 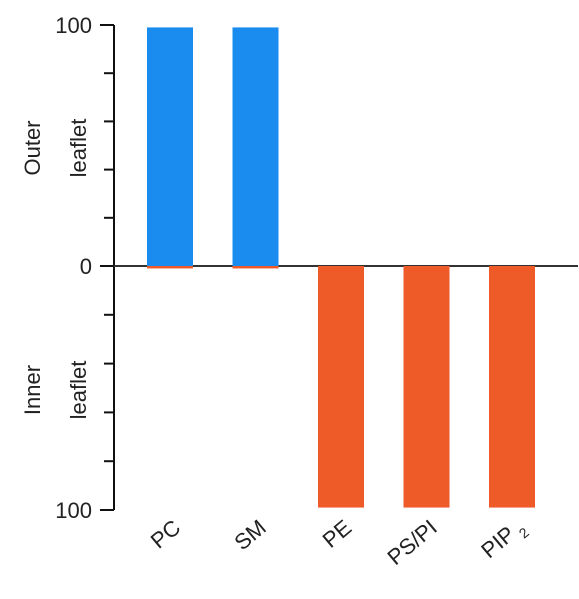 I want to click on category-label-text: PS/PI, so click(x=412, y=542).